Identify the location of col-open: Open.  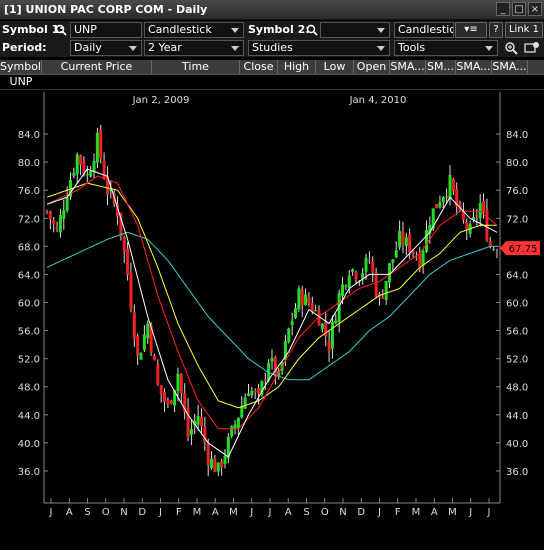
(372, 67).